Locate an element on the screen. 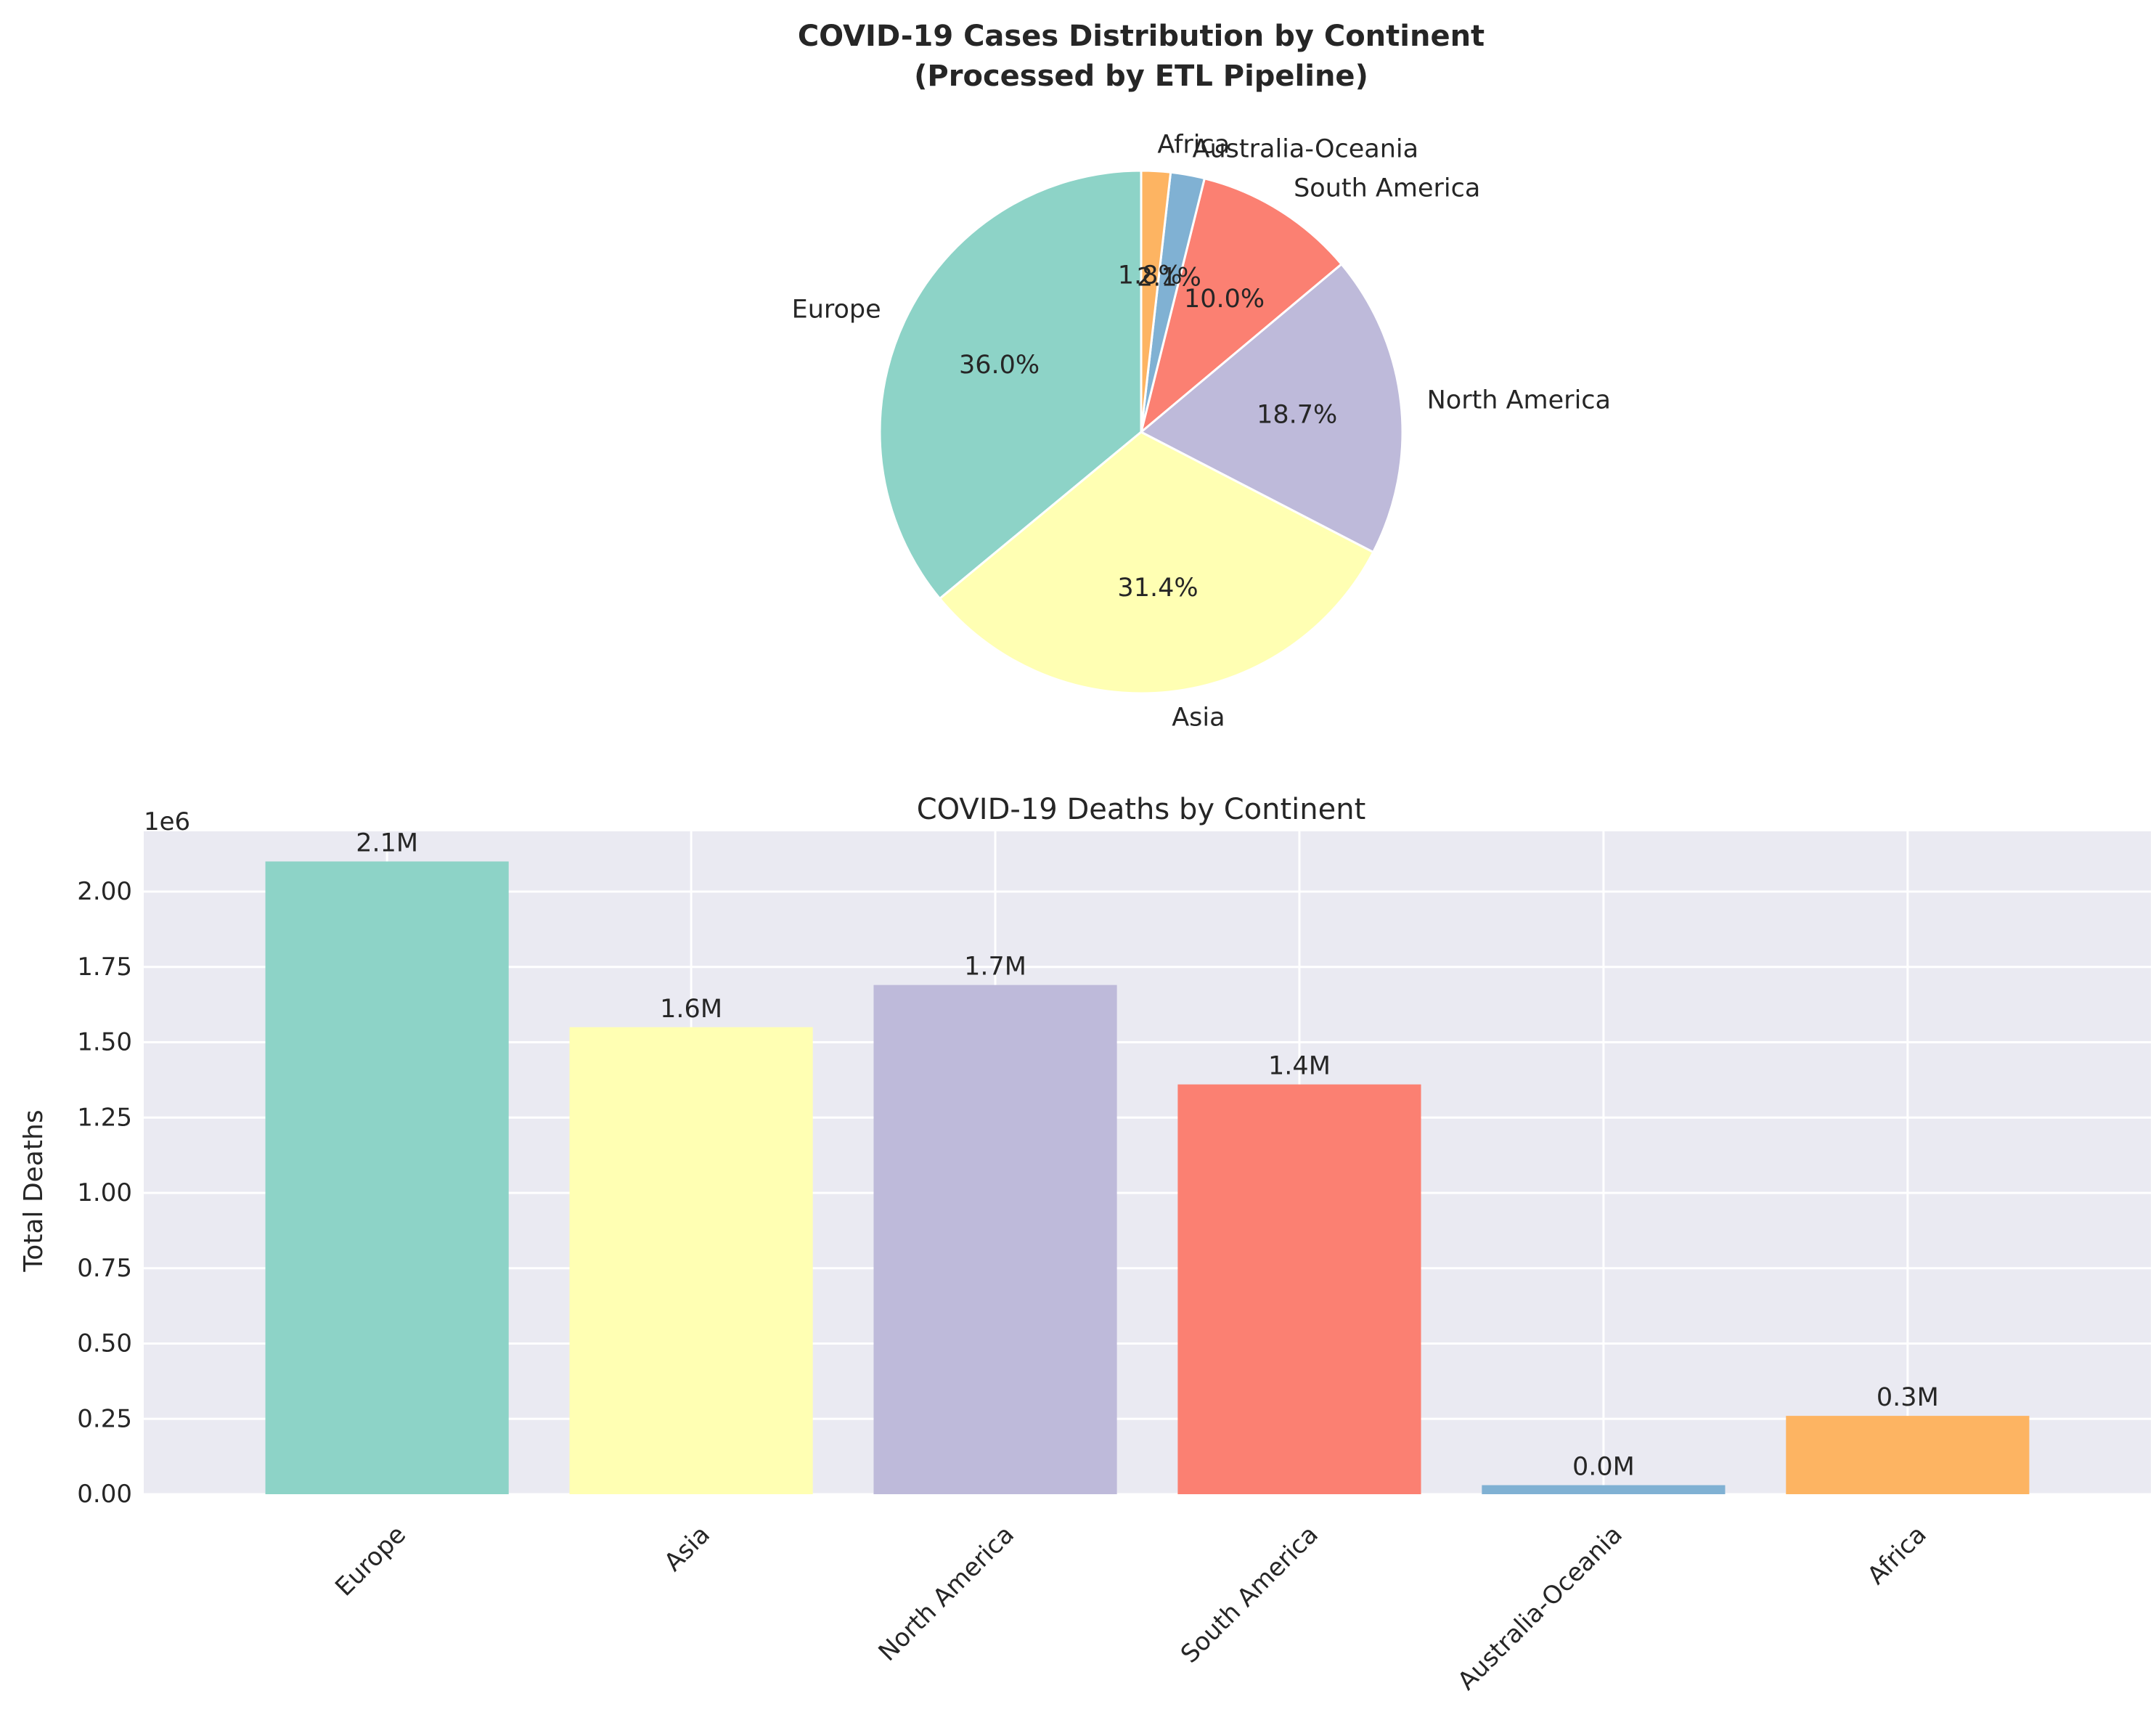  y-axis-ticks: 0.00 0.25 0.50 0.75 1.00 1.25 1.50 1.75 2.00 is located at coordinates (105, 1193).